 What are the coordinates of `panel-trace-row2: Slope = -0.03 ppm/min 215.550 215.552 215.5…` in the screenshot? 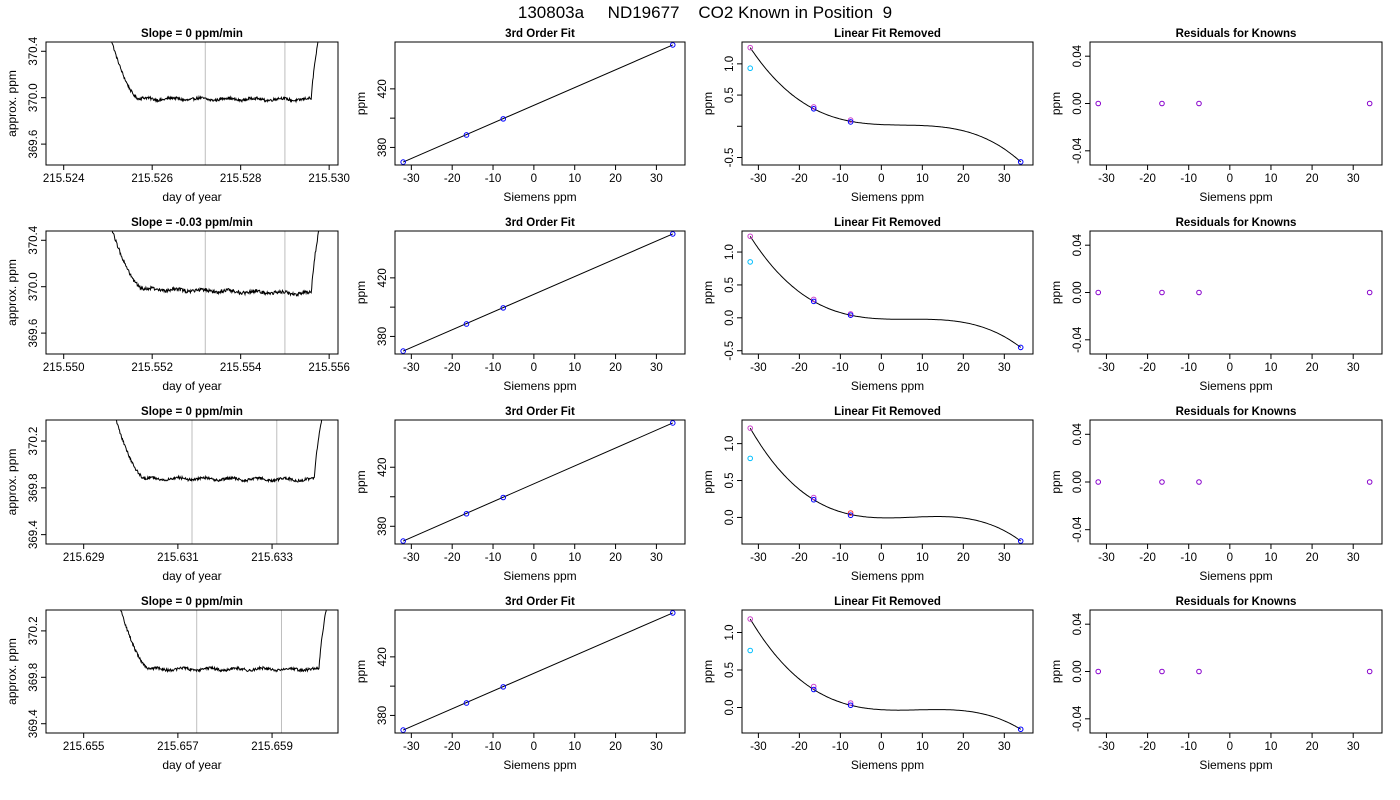 It's located at (177, 305).